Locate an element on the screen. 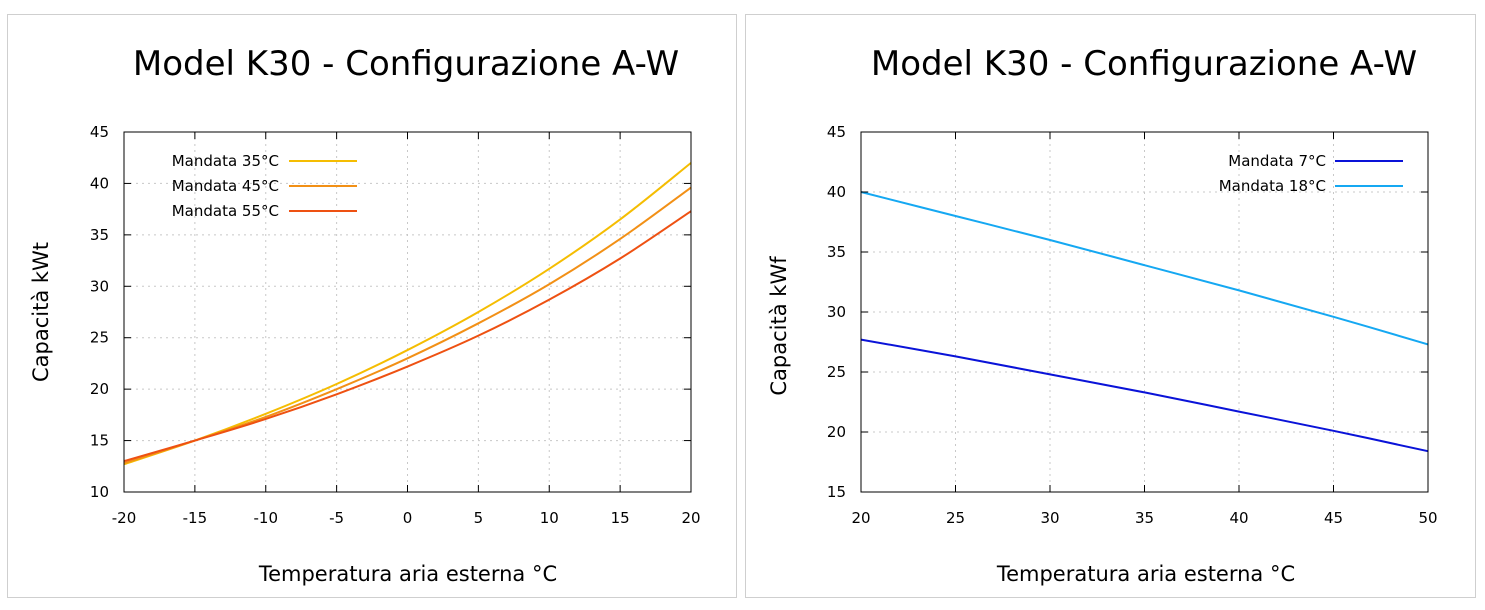 The width and height of the screenshot is (1485, 610). x-tick-label: 45 is located at coordinates (1333, 518).